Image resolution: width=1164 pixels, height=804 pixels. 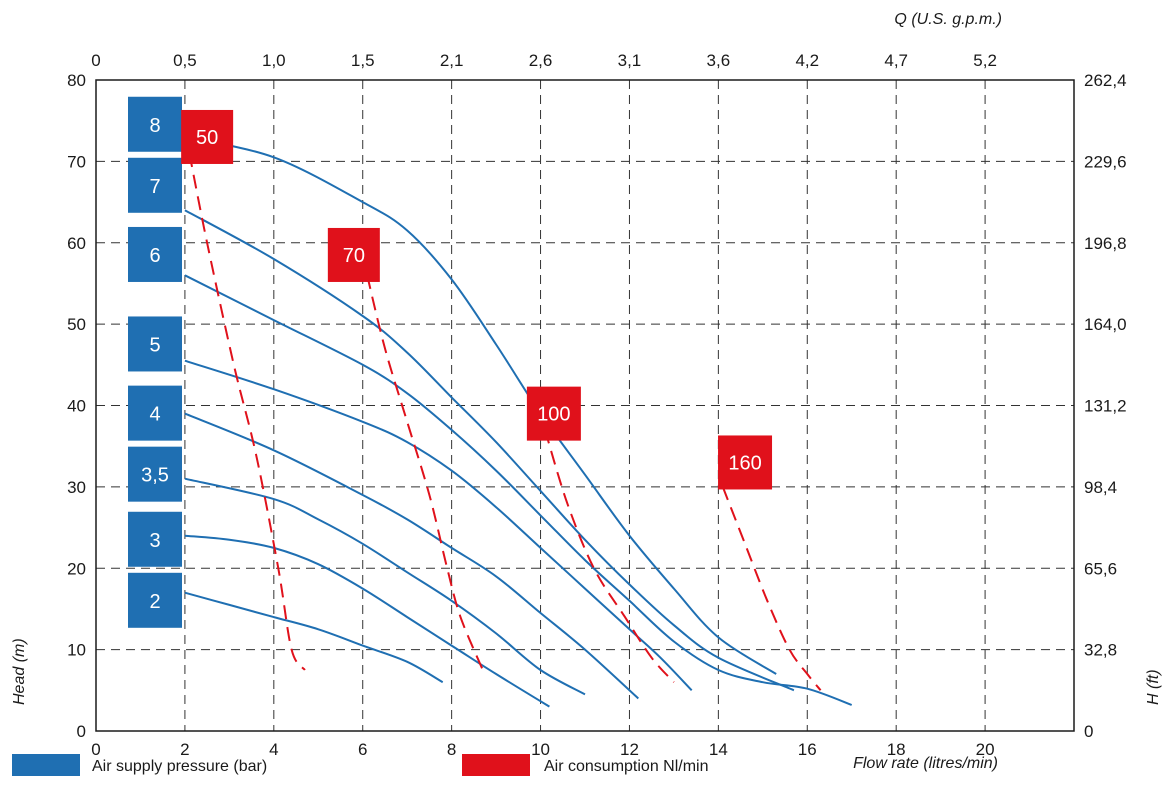 What do you see at coordinates (76, 80) in the screenshot?
I see `y-tick-label: 80` at bounding box center [76, 80].